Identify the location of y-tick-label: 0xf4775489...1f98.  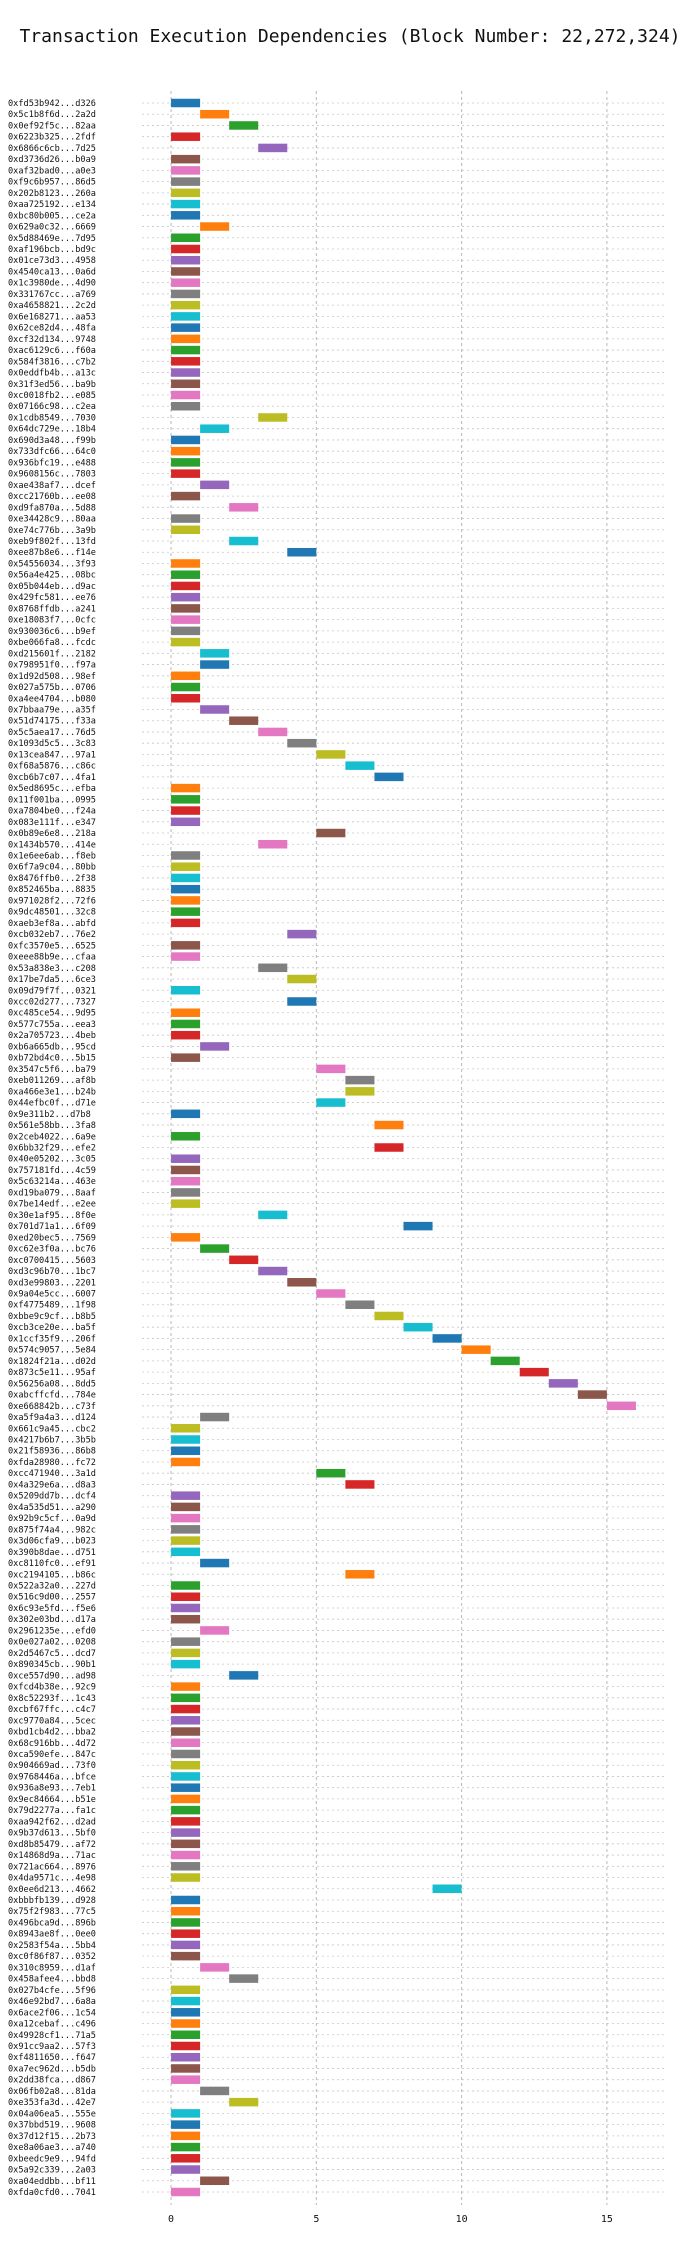
(52, 1306).